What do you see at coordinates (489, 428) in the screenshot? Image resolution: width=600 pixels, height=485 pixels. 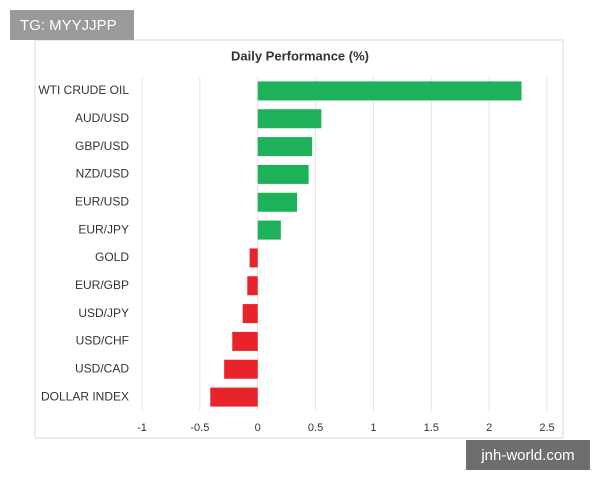 I see `x-tick-label: 2` at bounding box center [489, 428].